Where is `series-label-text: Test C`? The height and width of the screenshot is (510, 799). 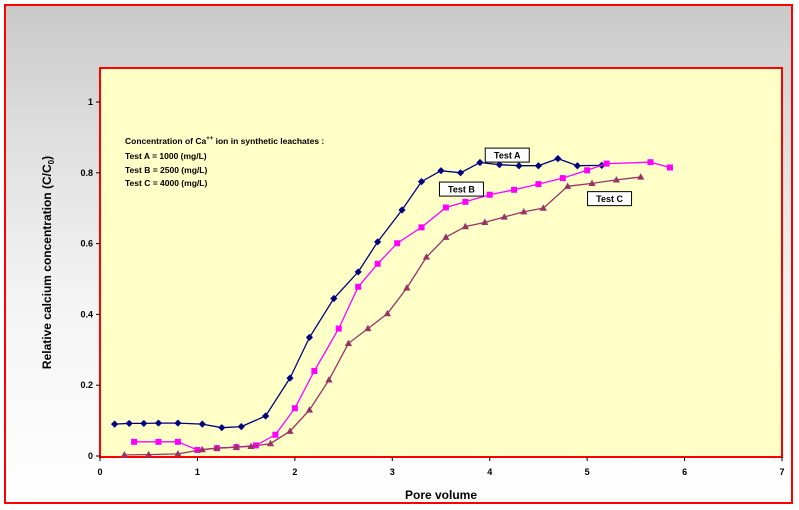
series-label-text: Test C is located at coordinates (609, 199).